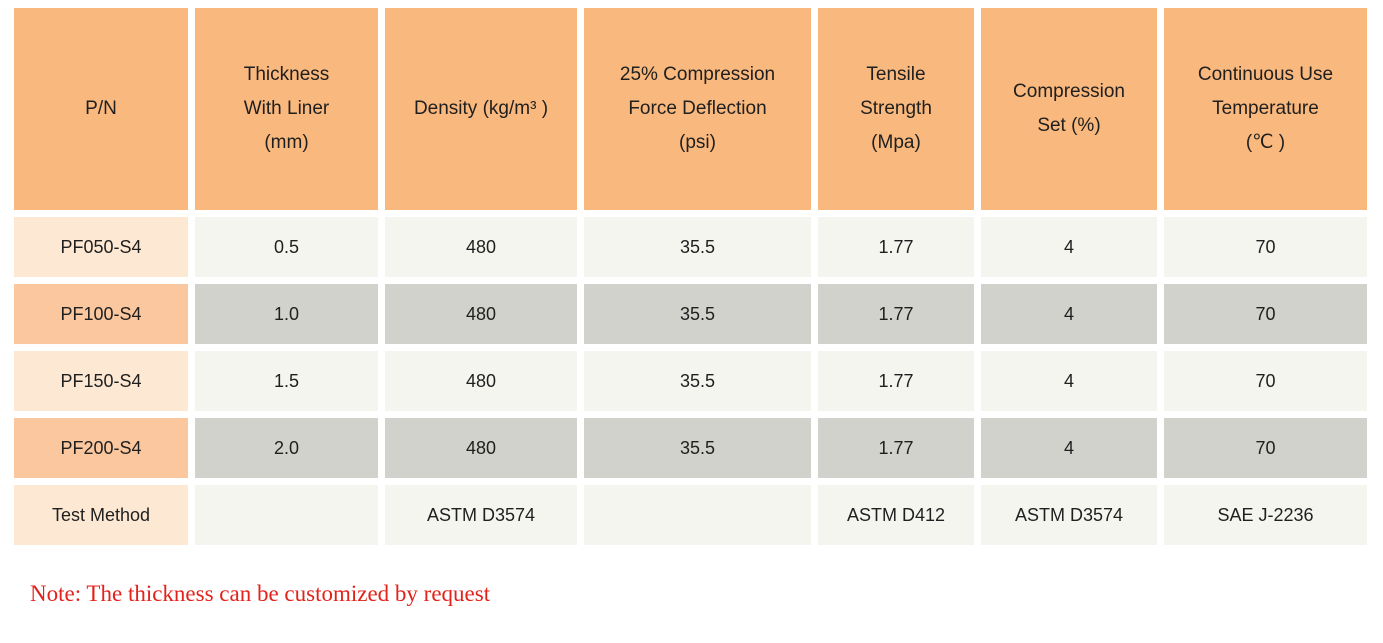  What do you see at coordinates (1265, 515) in the screenshot?
I see `table-cell: SAE J-2236` at bounding box center [1265, 515].